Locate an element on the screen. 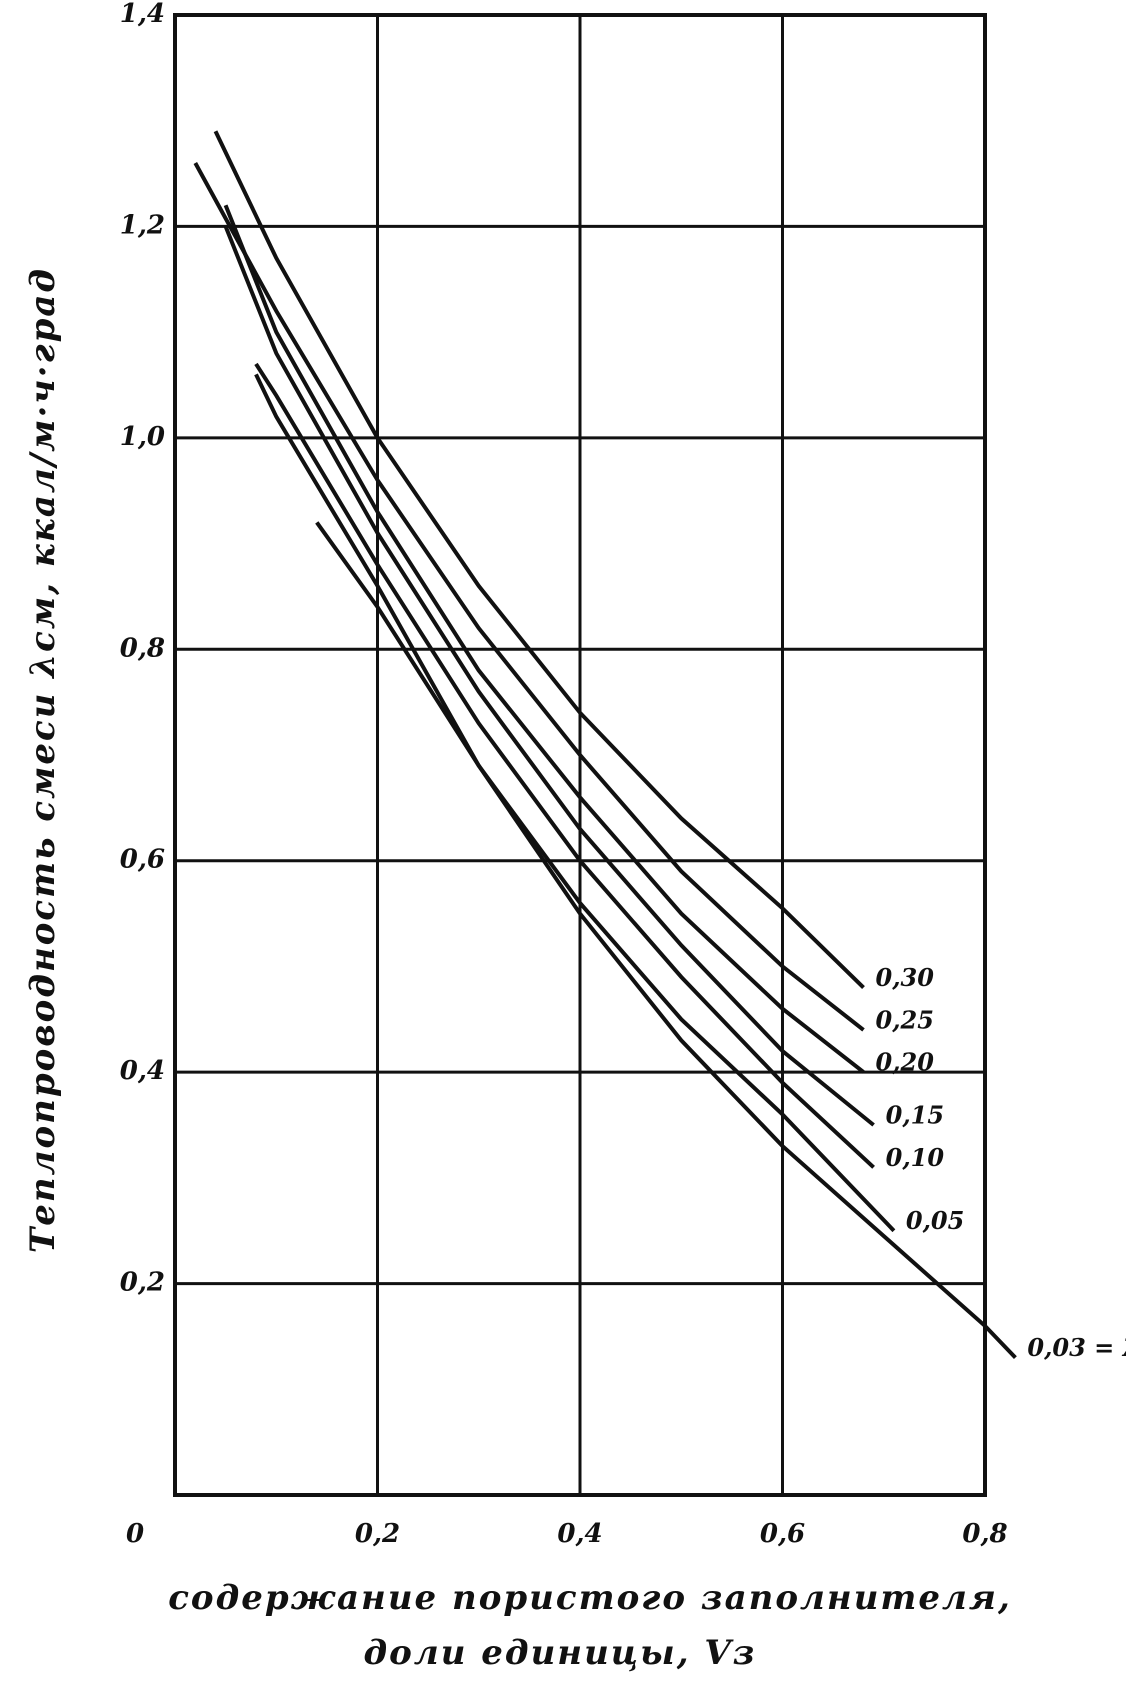 This screenshot has height=1701, width=1126. y-tick-label: 1,2 is located at coordinates (142, 225).